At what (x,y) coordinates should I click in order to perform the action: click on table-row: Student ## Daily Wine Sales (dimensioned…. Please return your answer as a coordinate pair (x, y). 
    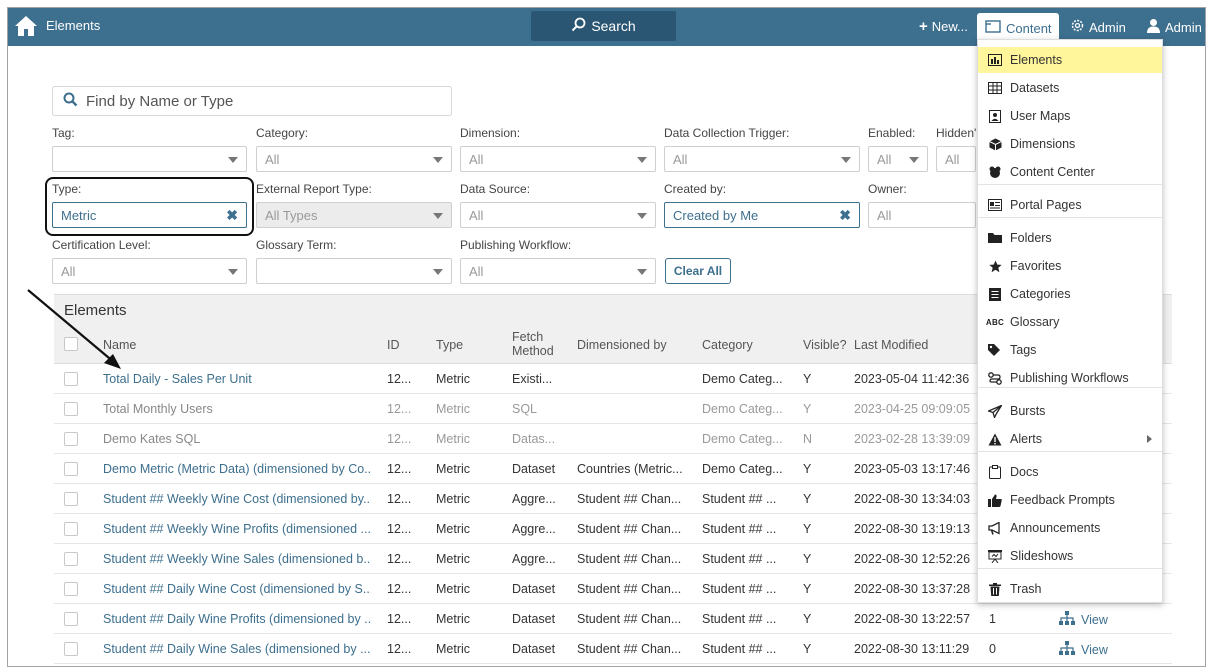
    Looking at the image, I should click on (613, 649).